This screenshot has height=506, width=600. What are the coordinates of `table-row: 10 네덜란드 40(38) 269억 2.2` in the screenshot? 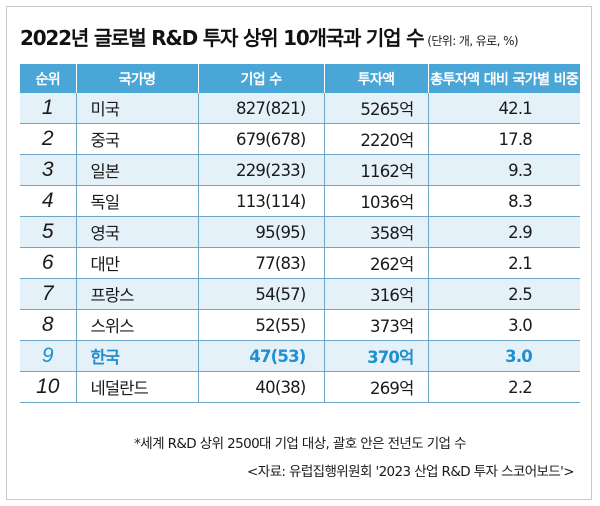 It's located at (300, 387).